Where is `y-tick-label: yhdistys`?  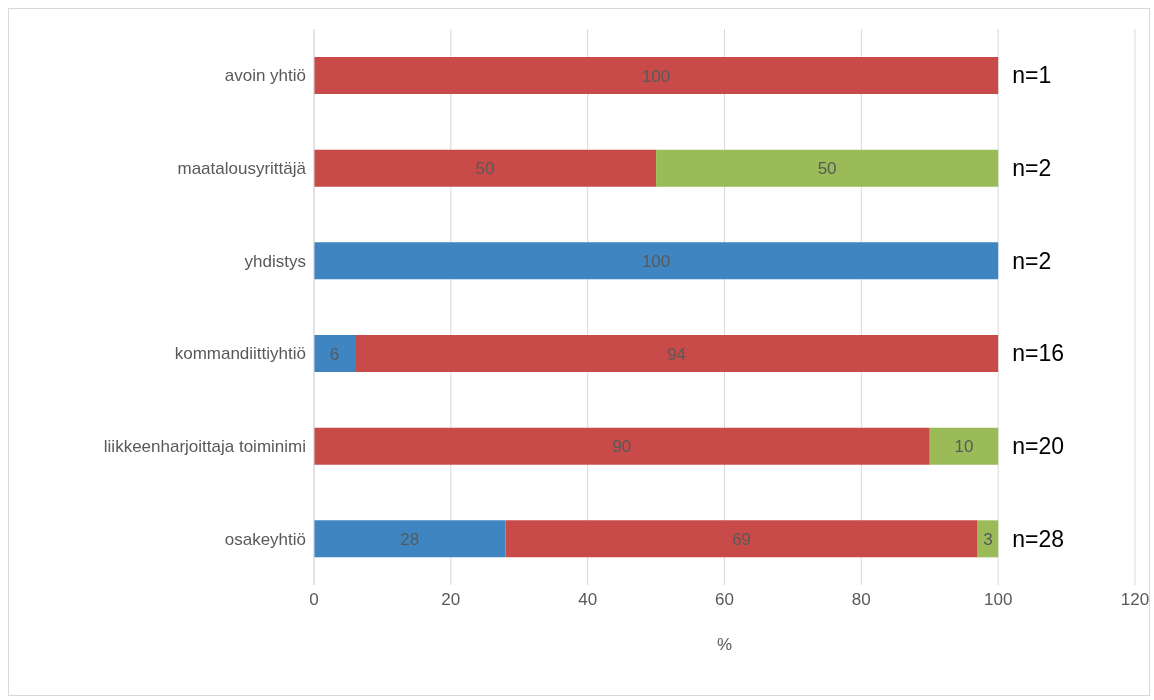 y-tick-label: yhdistys is located at coordinates (275, 261).